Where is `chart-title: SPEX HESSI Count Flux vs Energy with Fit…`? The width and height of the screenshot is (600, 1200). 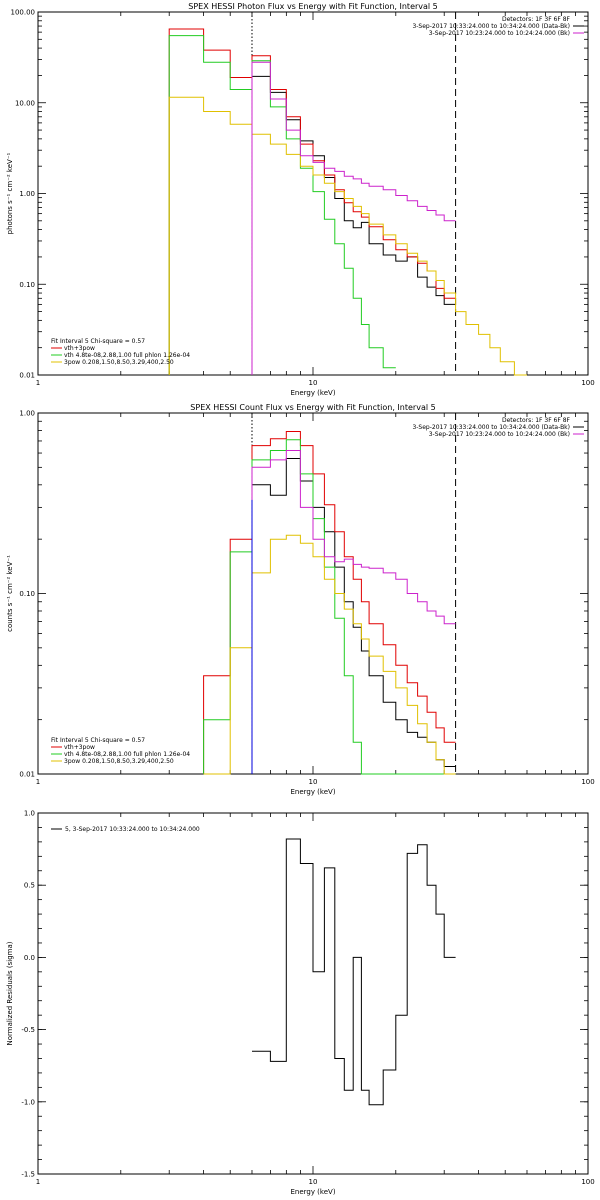
chart-title: SPEX HESSI Count Flux vs Energy with Fit… is located at coordinates (312, 407).